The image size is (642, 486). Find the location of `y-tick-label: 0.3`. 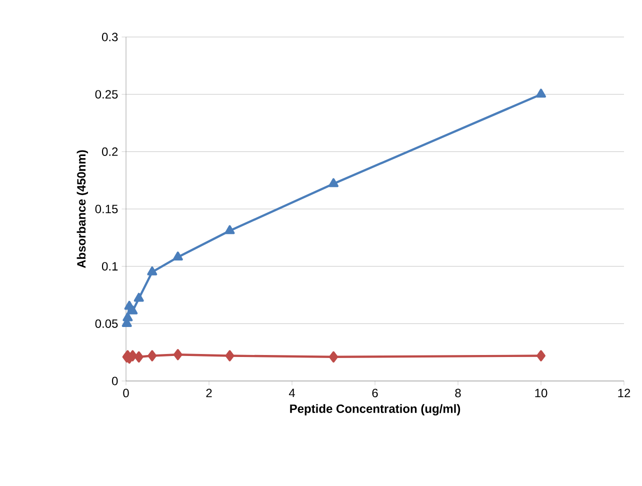

y-tick-label: 0.3 is located at coordinates (110, 37).